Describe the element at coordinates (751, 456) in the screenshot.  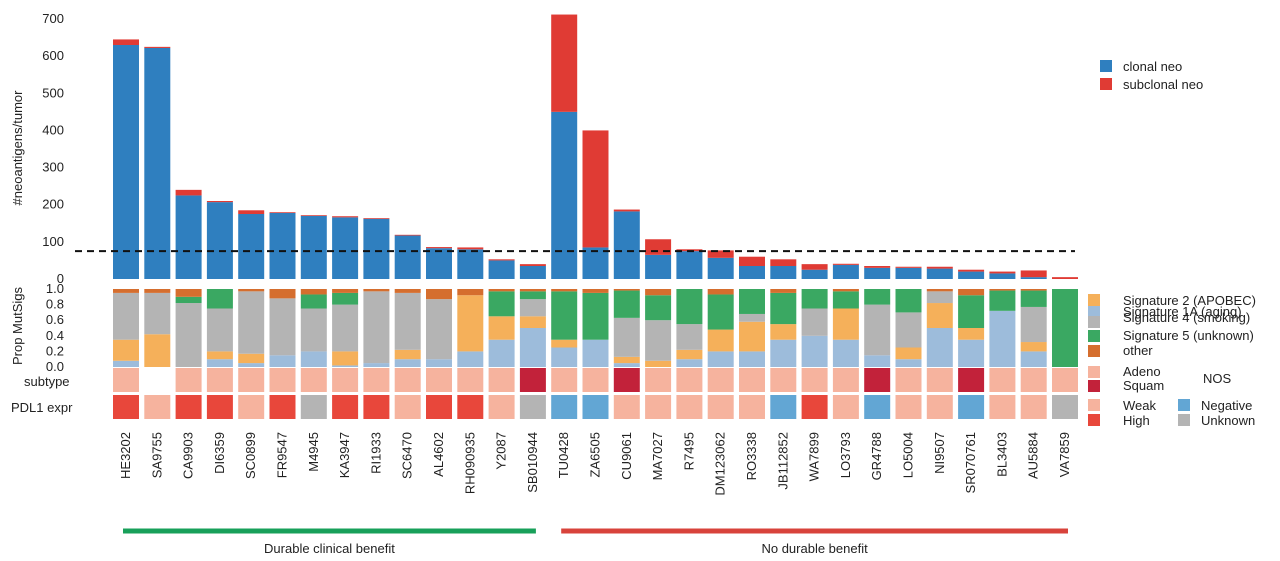
I see `sample-label: RO3338` at that location.